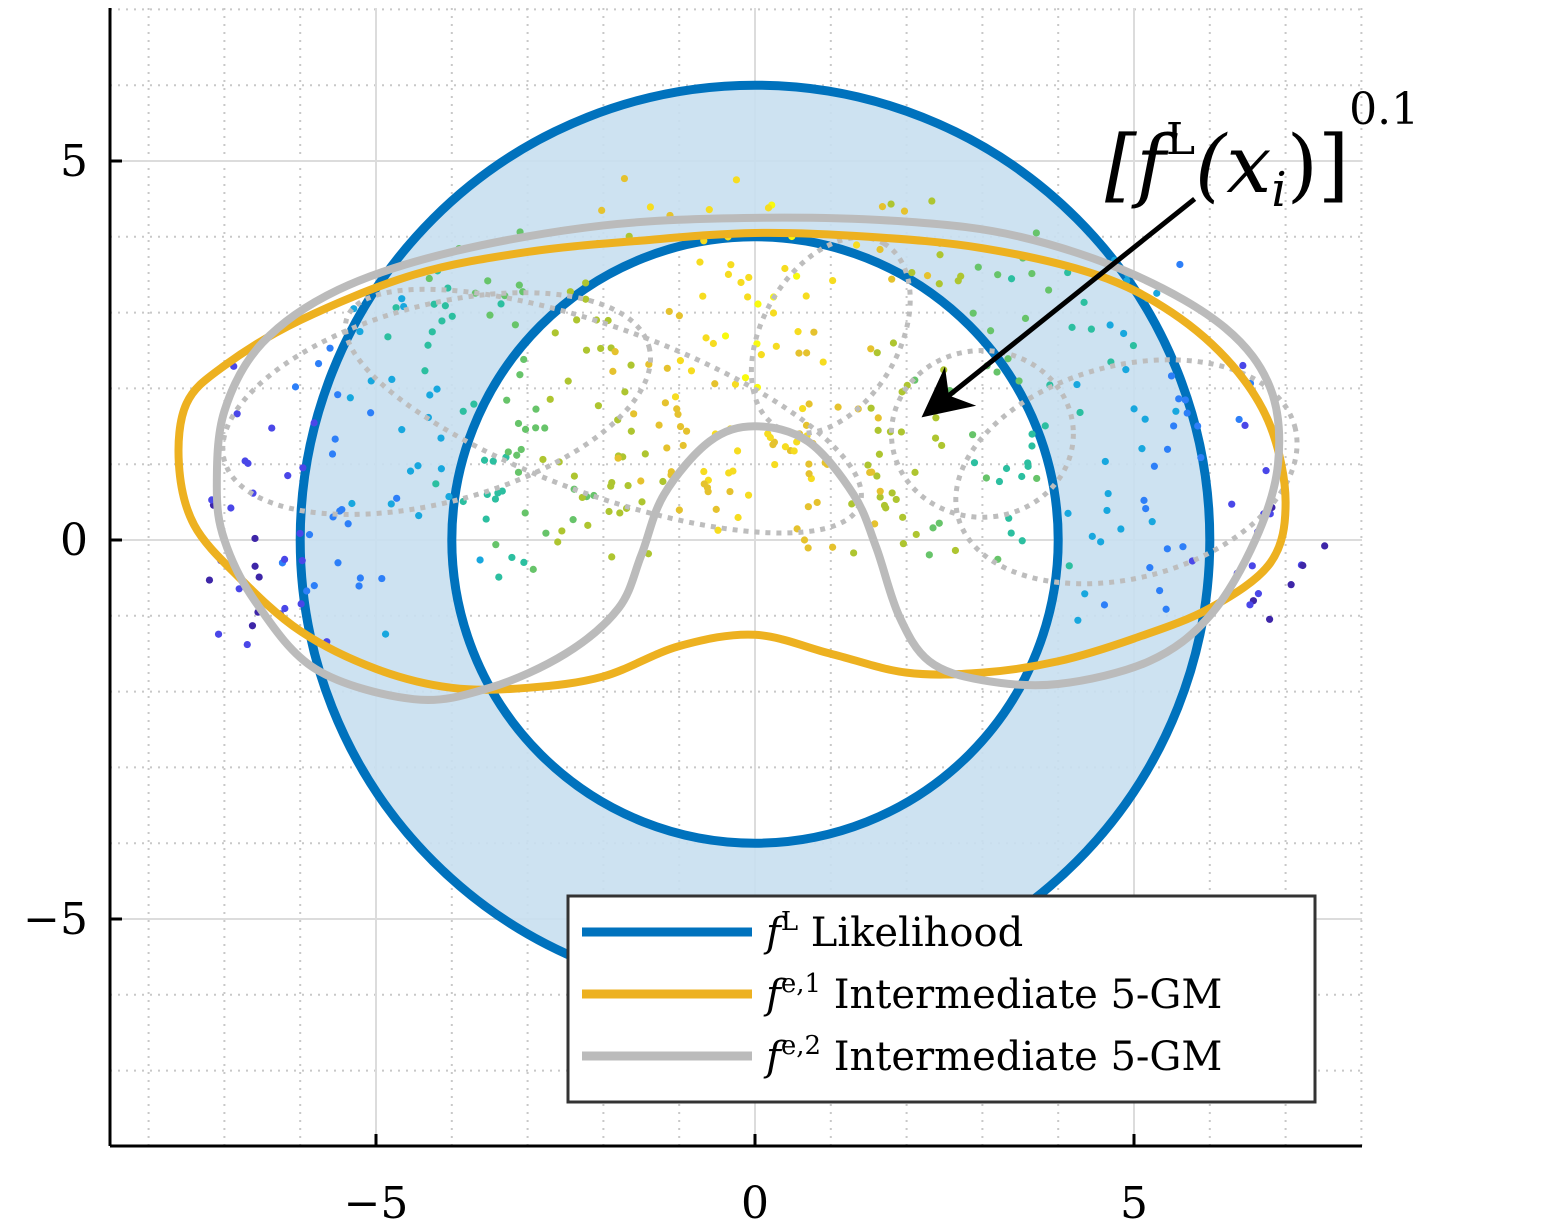 The image size is (1554, 1223). What do you see at coordinates (982, 434) in the screenshot?
I see `gm-component-ellipse` at bounding box center [982, 434].